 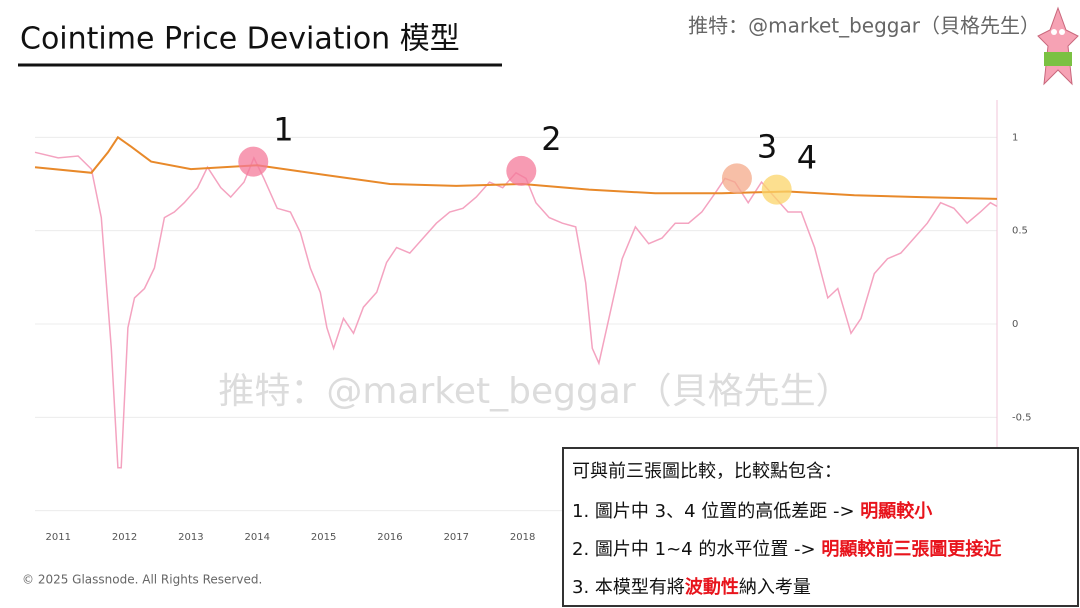 What do you see at coordinates (707, 471) in the screenshot?
I see `notes-heading: 可與前三張圖比較，比較點包含：` at bounding box center [707, 471].